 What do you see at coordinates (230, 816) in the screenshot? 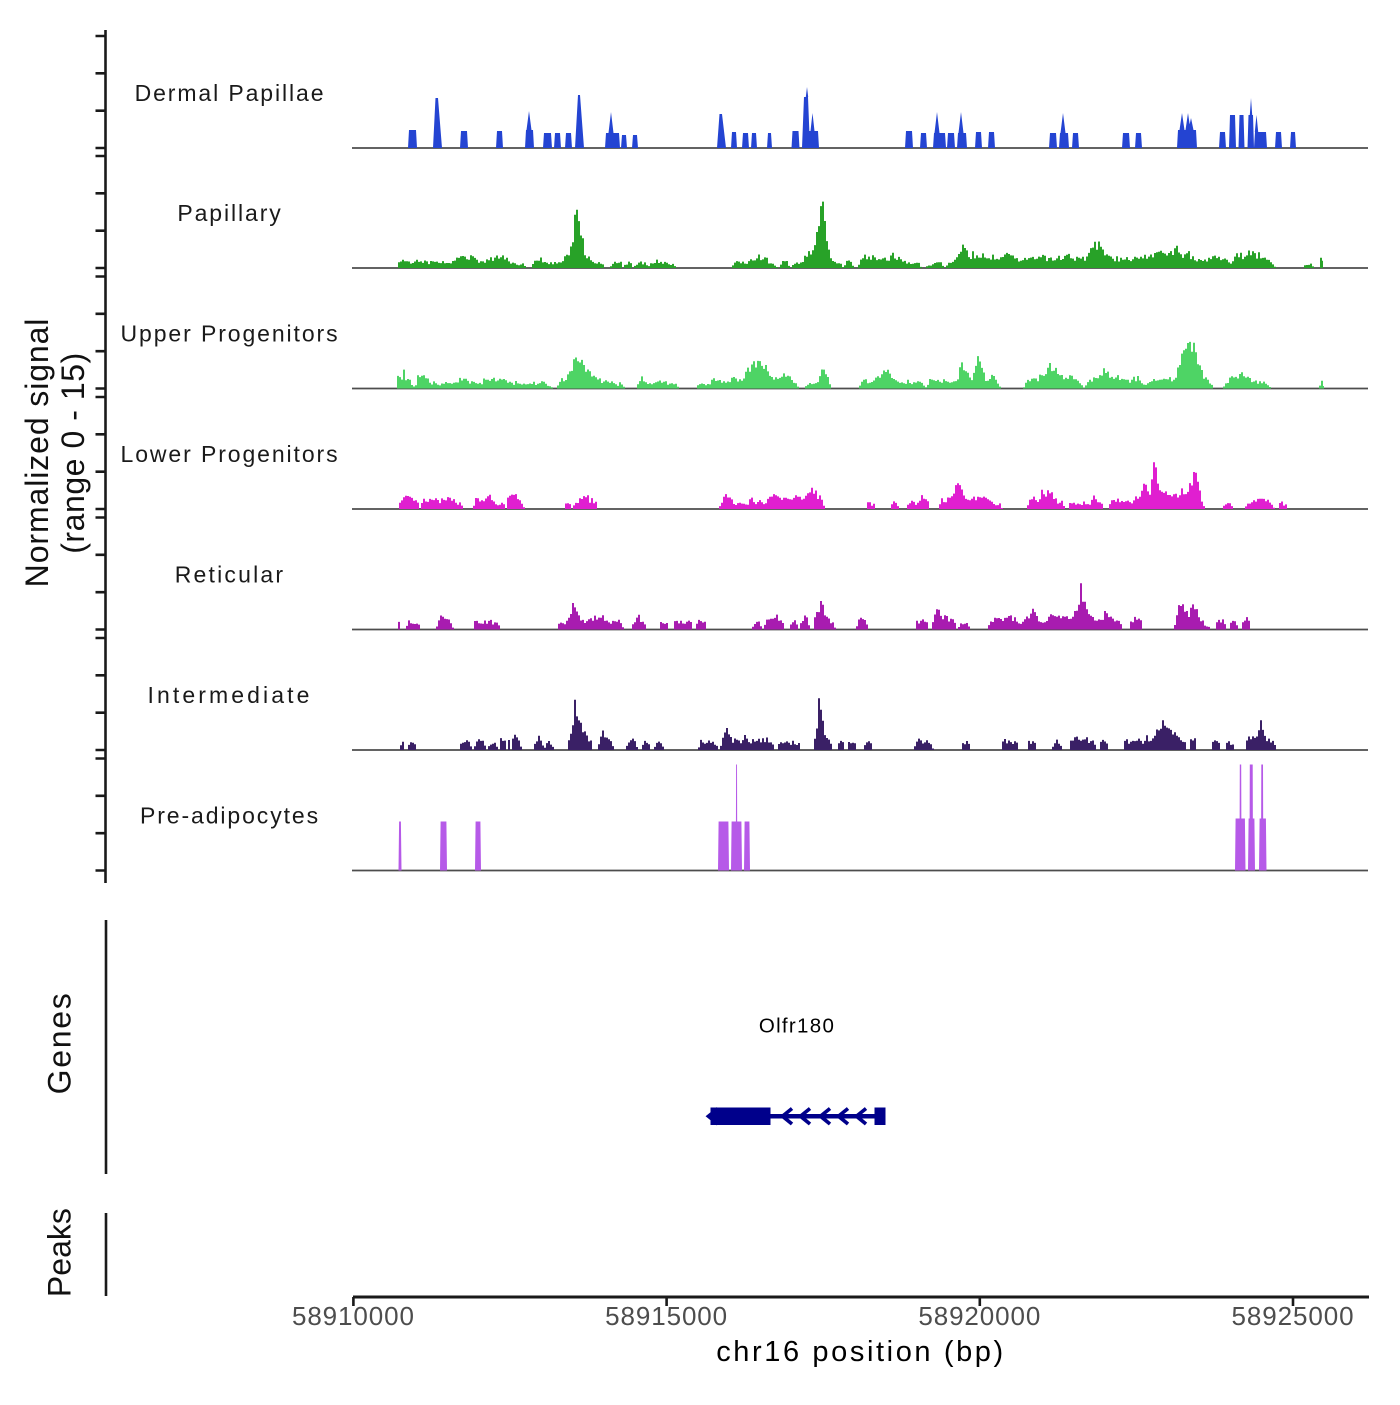
I see `svg-text: Pre-adipocytes` at bounding box center [230, 816].